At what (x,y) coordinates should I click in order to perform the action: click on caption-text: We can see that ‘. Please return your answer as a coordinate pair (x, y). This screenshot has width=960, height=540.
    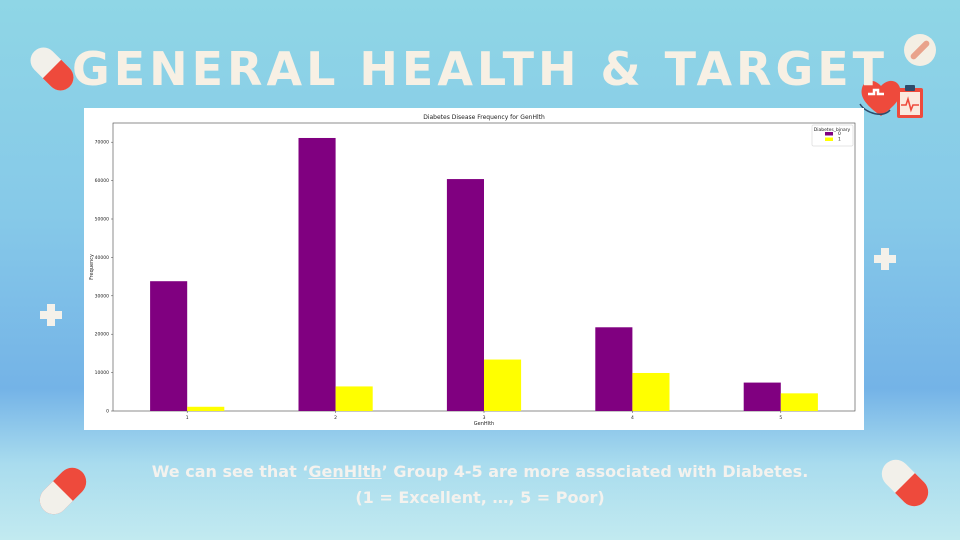
    Looking at the image, I should click on (230, 471).